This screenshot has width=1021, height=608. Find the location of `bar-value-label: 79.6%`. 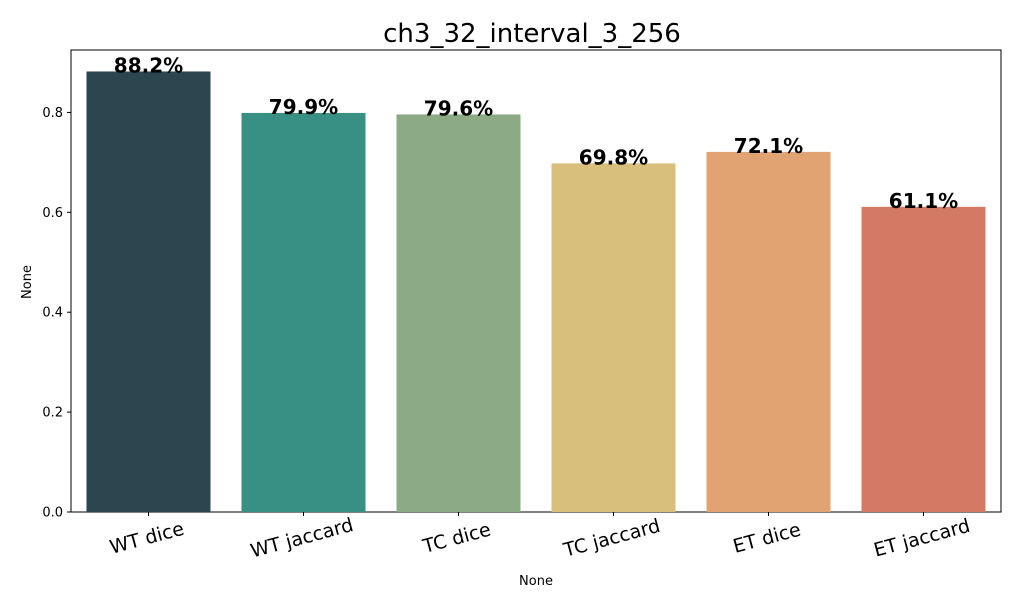

bar-value-label: 79.6% is located at coordinates (458, 108).